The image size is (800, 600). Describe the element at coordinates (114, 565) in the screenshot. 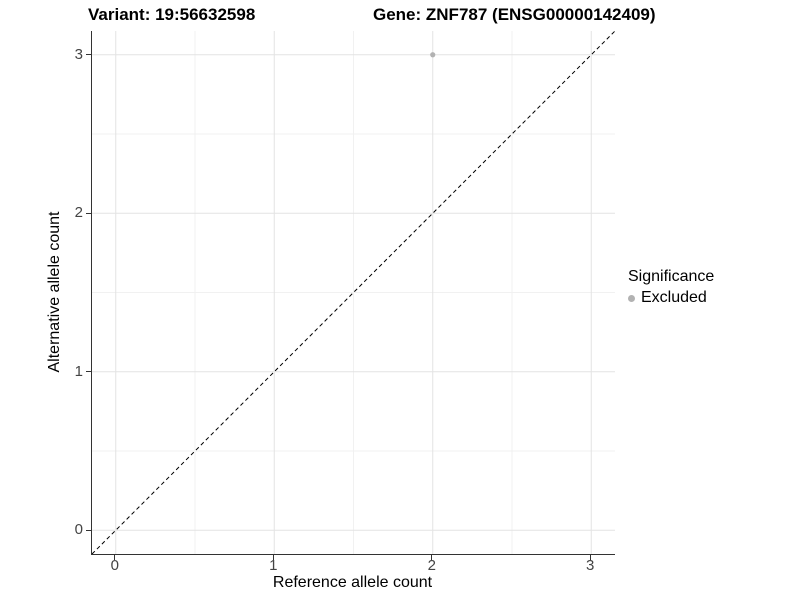

I see `x-tick-label: 0` at that location.